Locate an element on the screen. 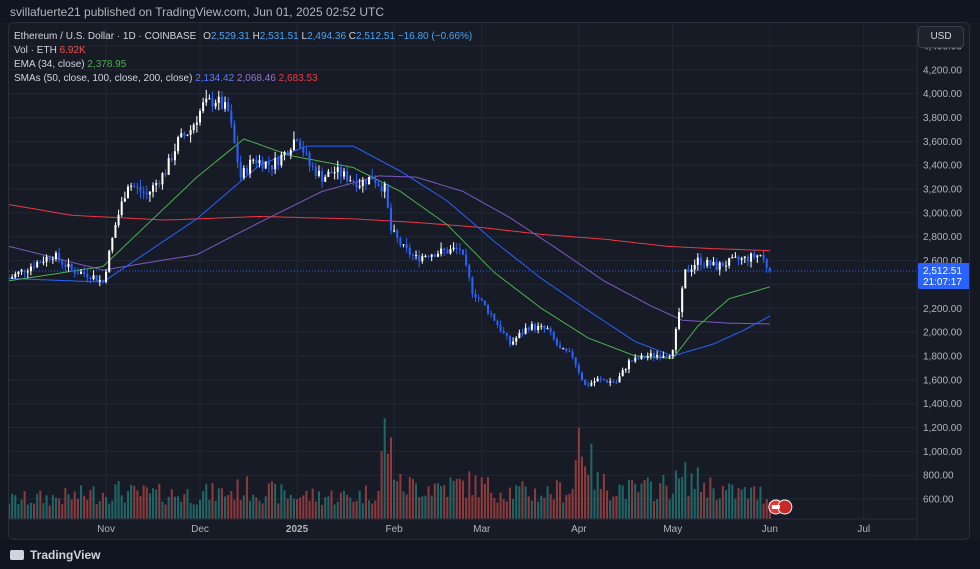  price-tick-label: 800.00 is located at coordinates (938, 476).